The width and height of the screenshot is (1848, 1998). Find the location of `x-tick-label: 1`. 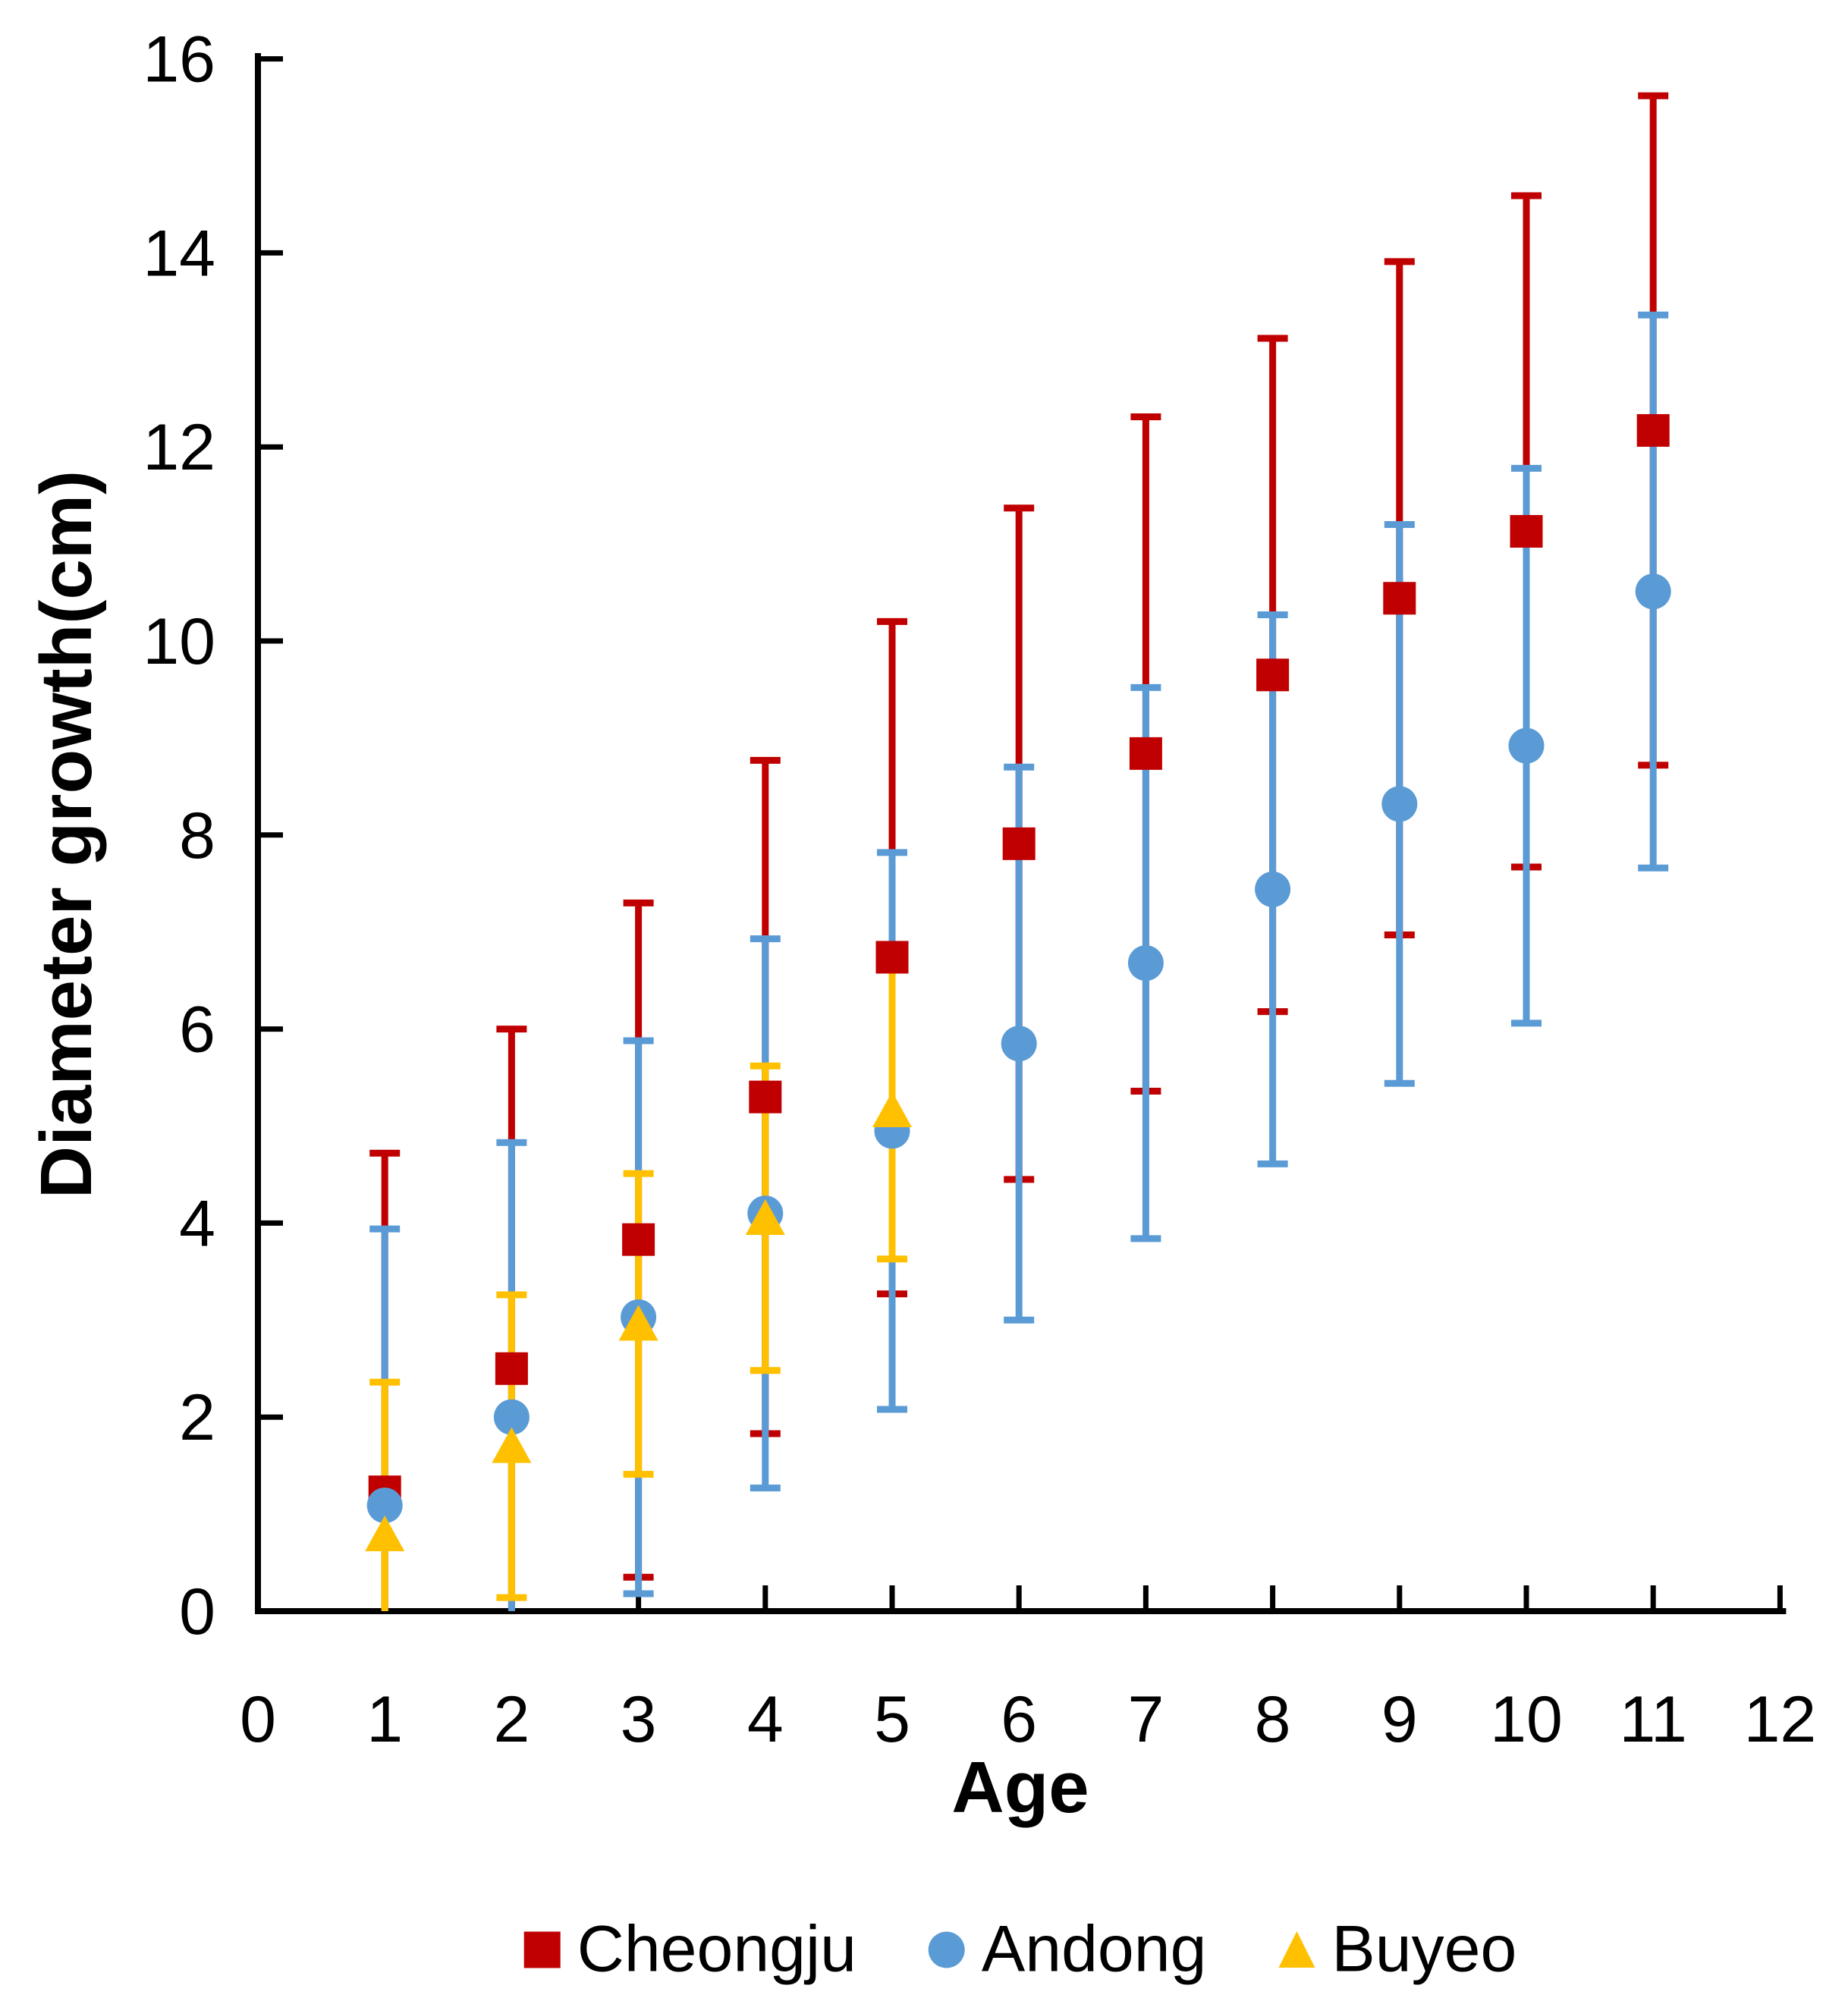

x-tick-label: 1 is located at coordinates (384, 1719).